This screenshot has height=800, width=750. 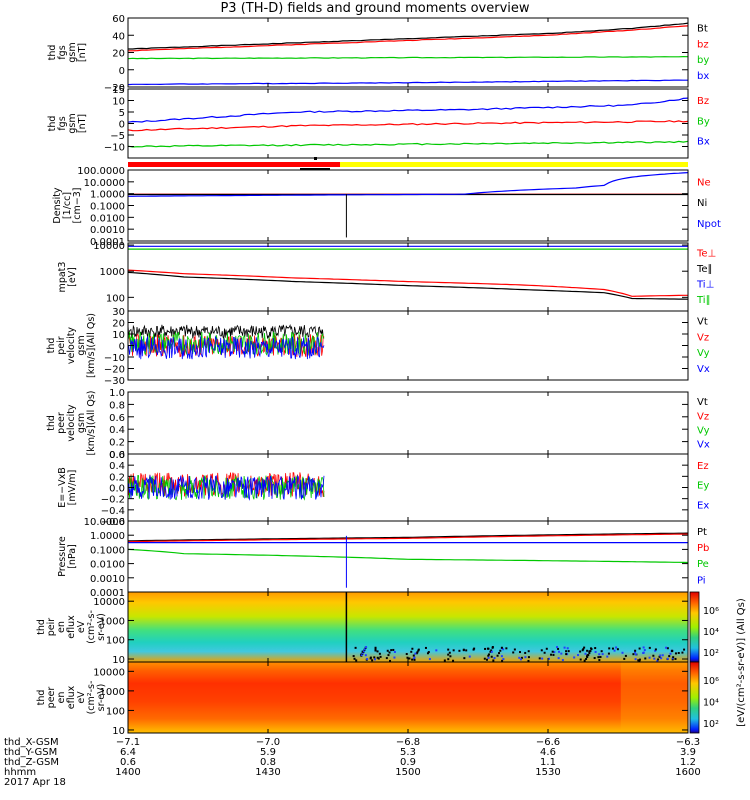 I want to click on x-axis-value: 0.6, so click(x=128, y=762).